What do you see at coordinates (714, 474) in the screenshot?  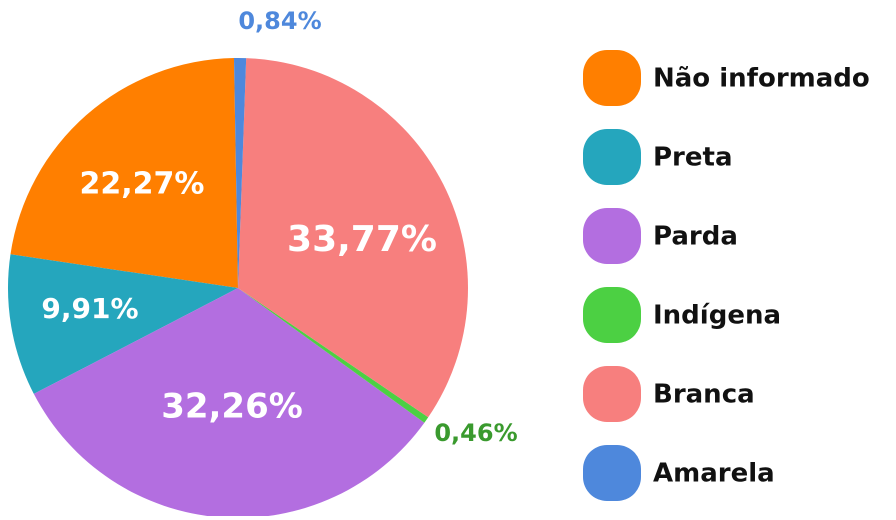 I see `legend-label: Amarela` at bounding box center [714, 474].